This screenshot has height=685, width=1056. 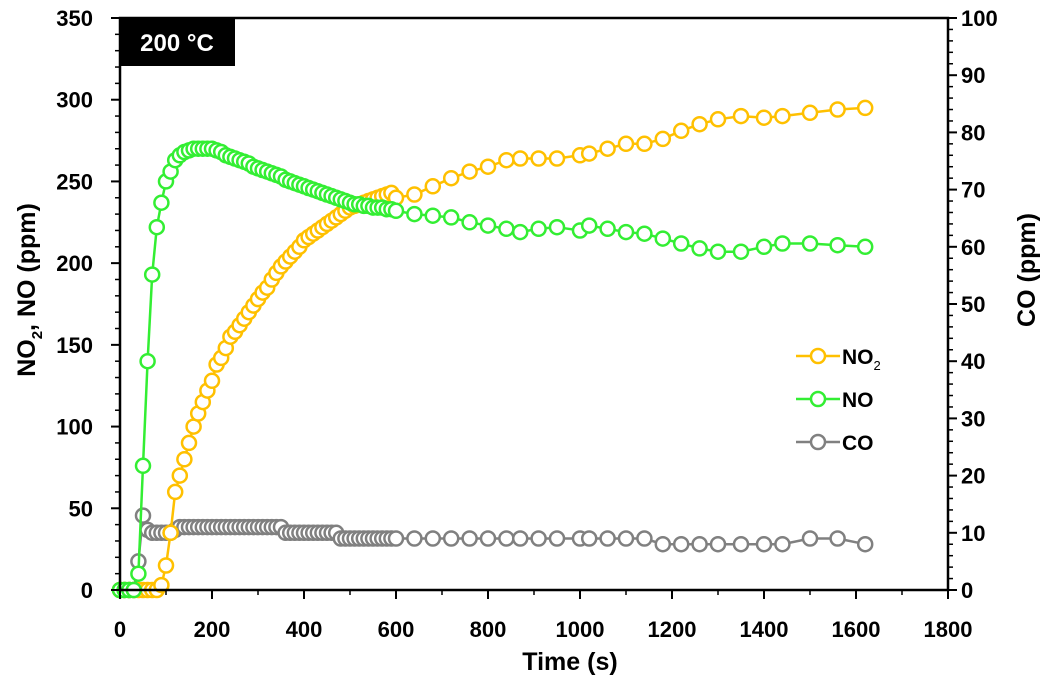 I want to click on x-tick-label: 1800, so click(x=948, y=629).